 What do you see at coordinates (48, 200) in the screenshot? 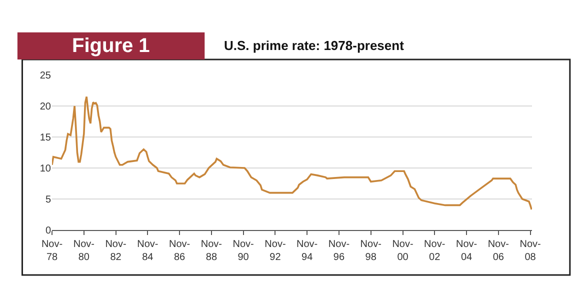
I see `y-tick-label: 5` at bounding box center [48, 200].